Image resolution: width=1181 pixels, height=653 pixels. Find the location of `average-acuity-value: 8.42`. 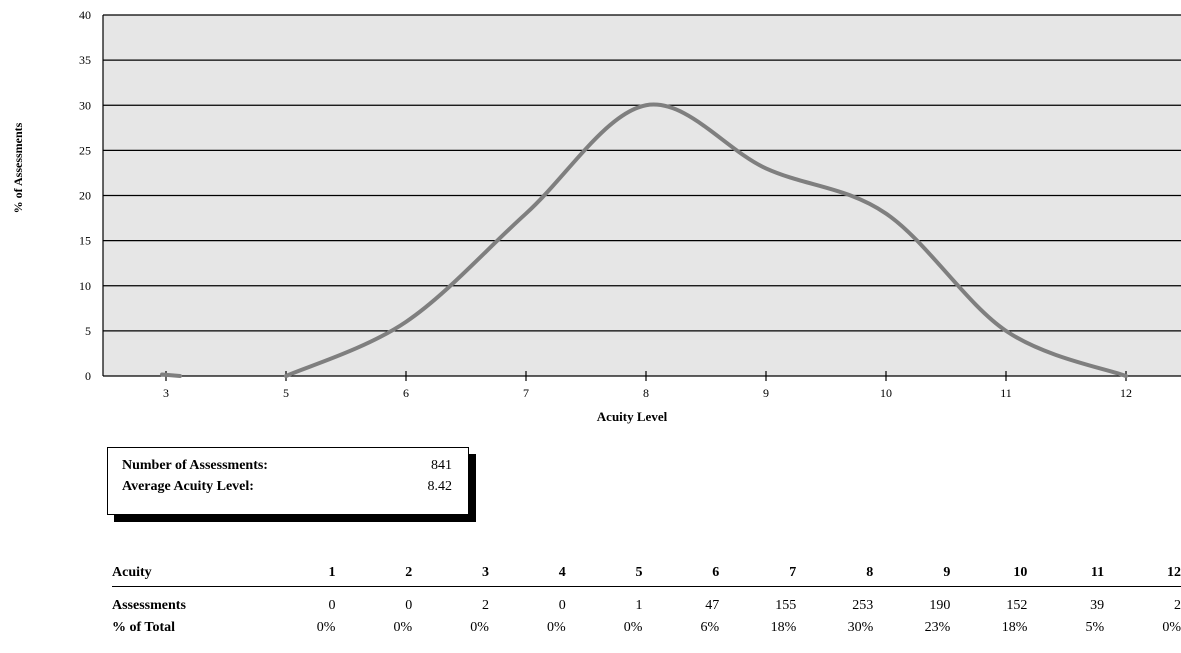

average-acuity-value: 8.42 is located at coordinates (440, 486).